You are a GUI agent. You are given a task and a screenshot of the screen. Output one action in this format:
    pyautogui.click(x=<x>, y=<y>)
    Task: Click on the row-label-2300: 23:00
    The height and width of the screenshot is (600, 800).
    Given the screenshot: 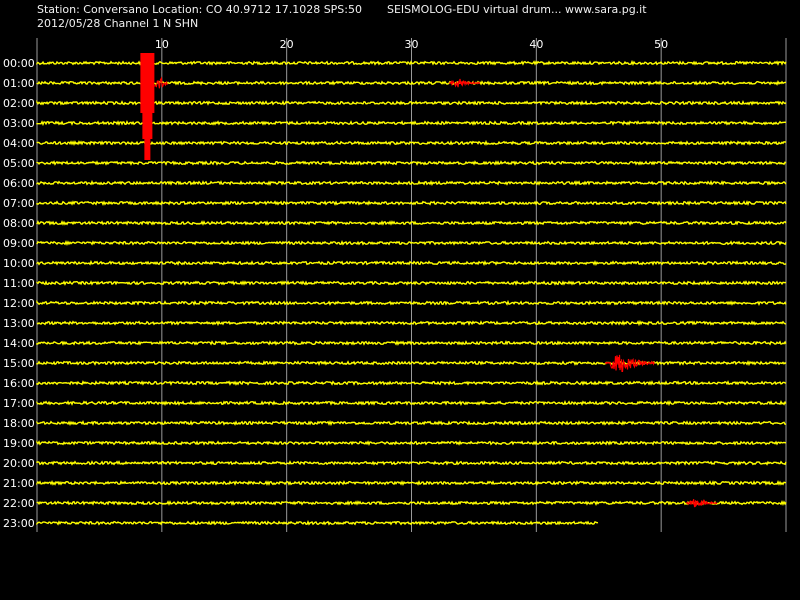 What is the action you would take?
    pyautogui.click(x=19, y=523)
    